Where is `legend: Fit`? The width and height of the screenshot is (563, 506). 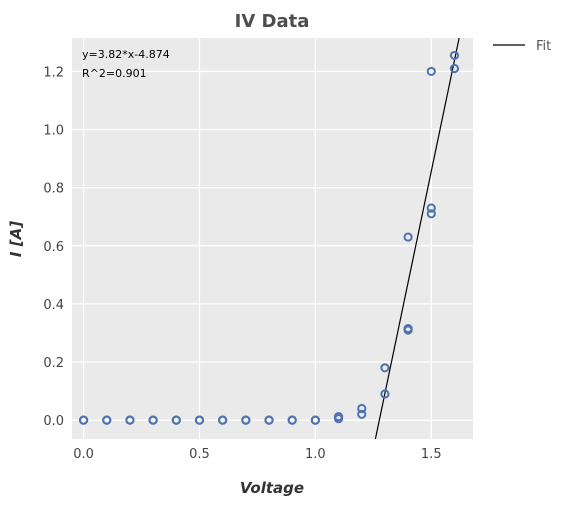
legend: Fit is located at coordinates (522, 46).